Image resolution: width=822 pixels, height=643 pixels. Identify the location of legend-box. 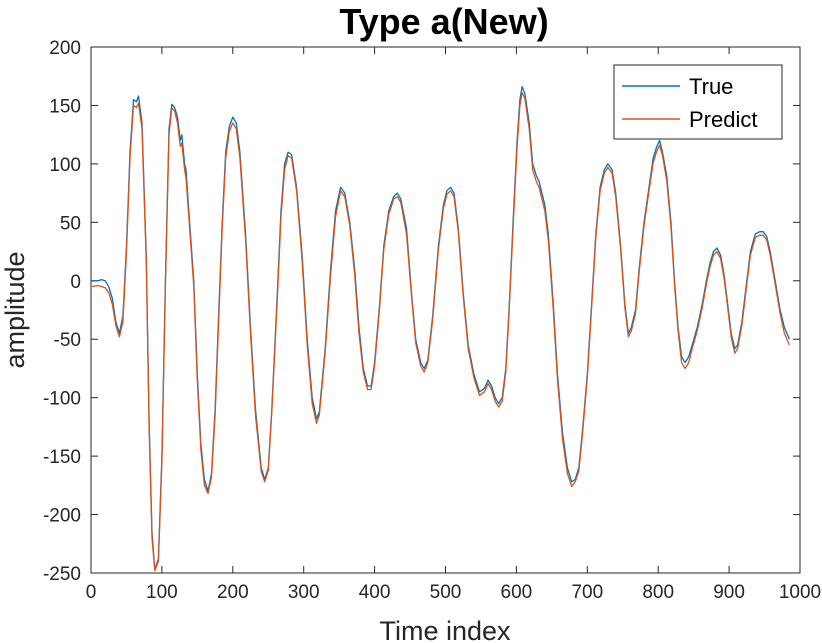
(698, 102).